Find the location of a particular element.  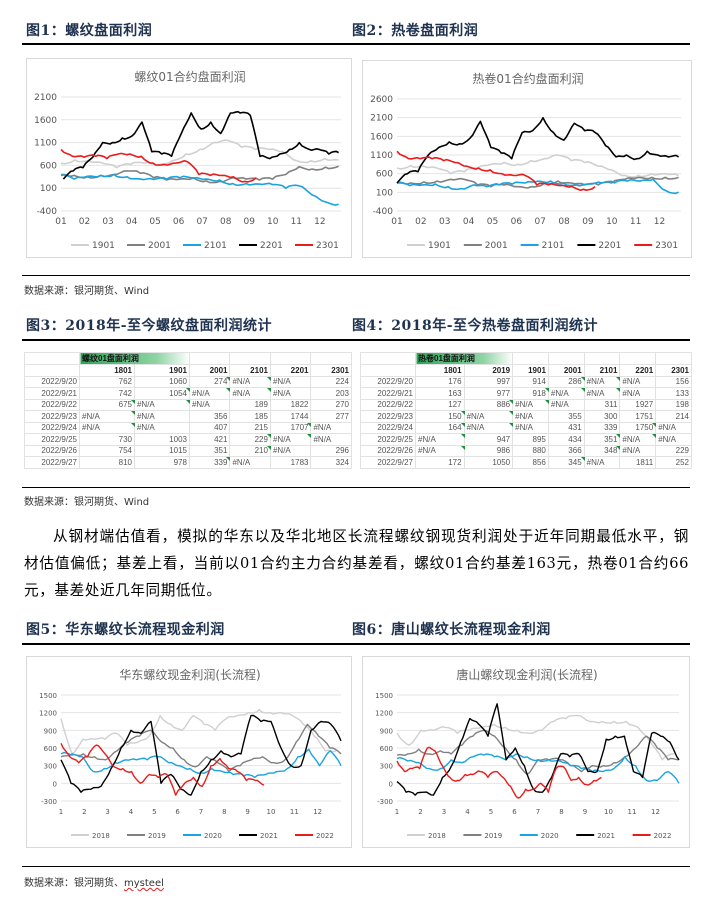

column-header: 2201 is located at coordinates (290, 370).